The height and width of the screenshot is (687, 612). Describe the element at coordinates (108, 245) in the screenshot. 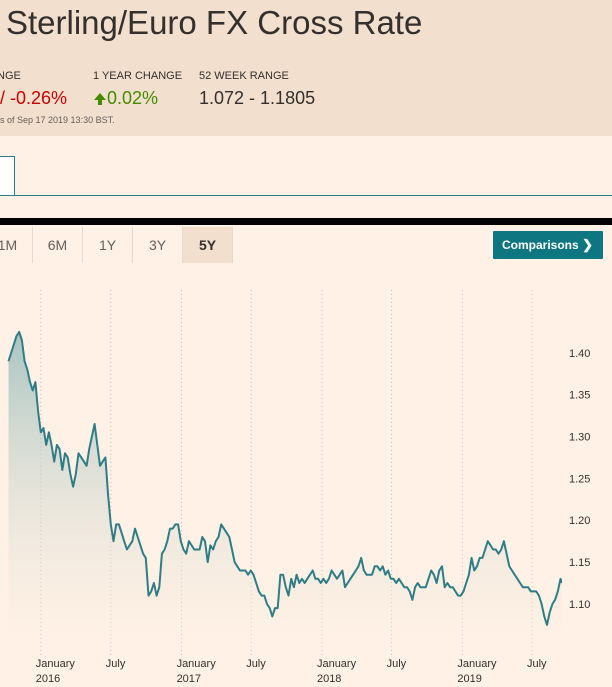

I see `tab-1y: 1Y` at that location.